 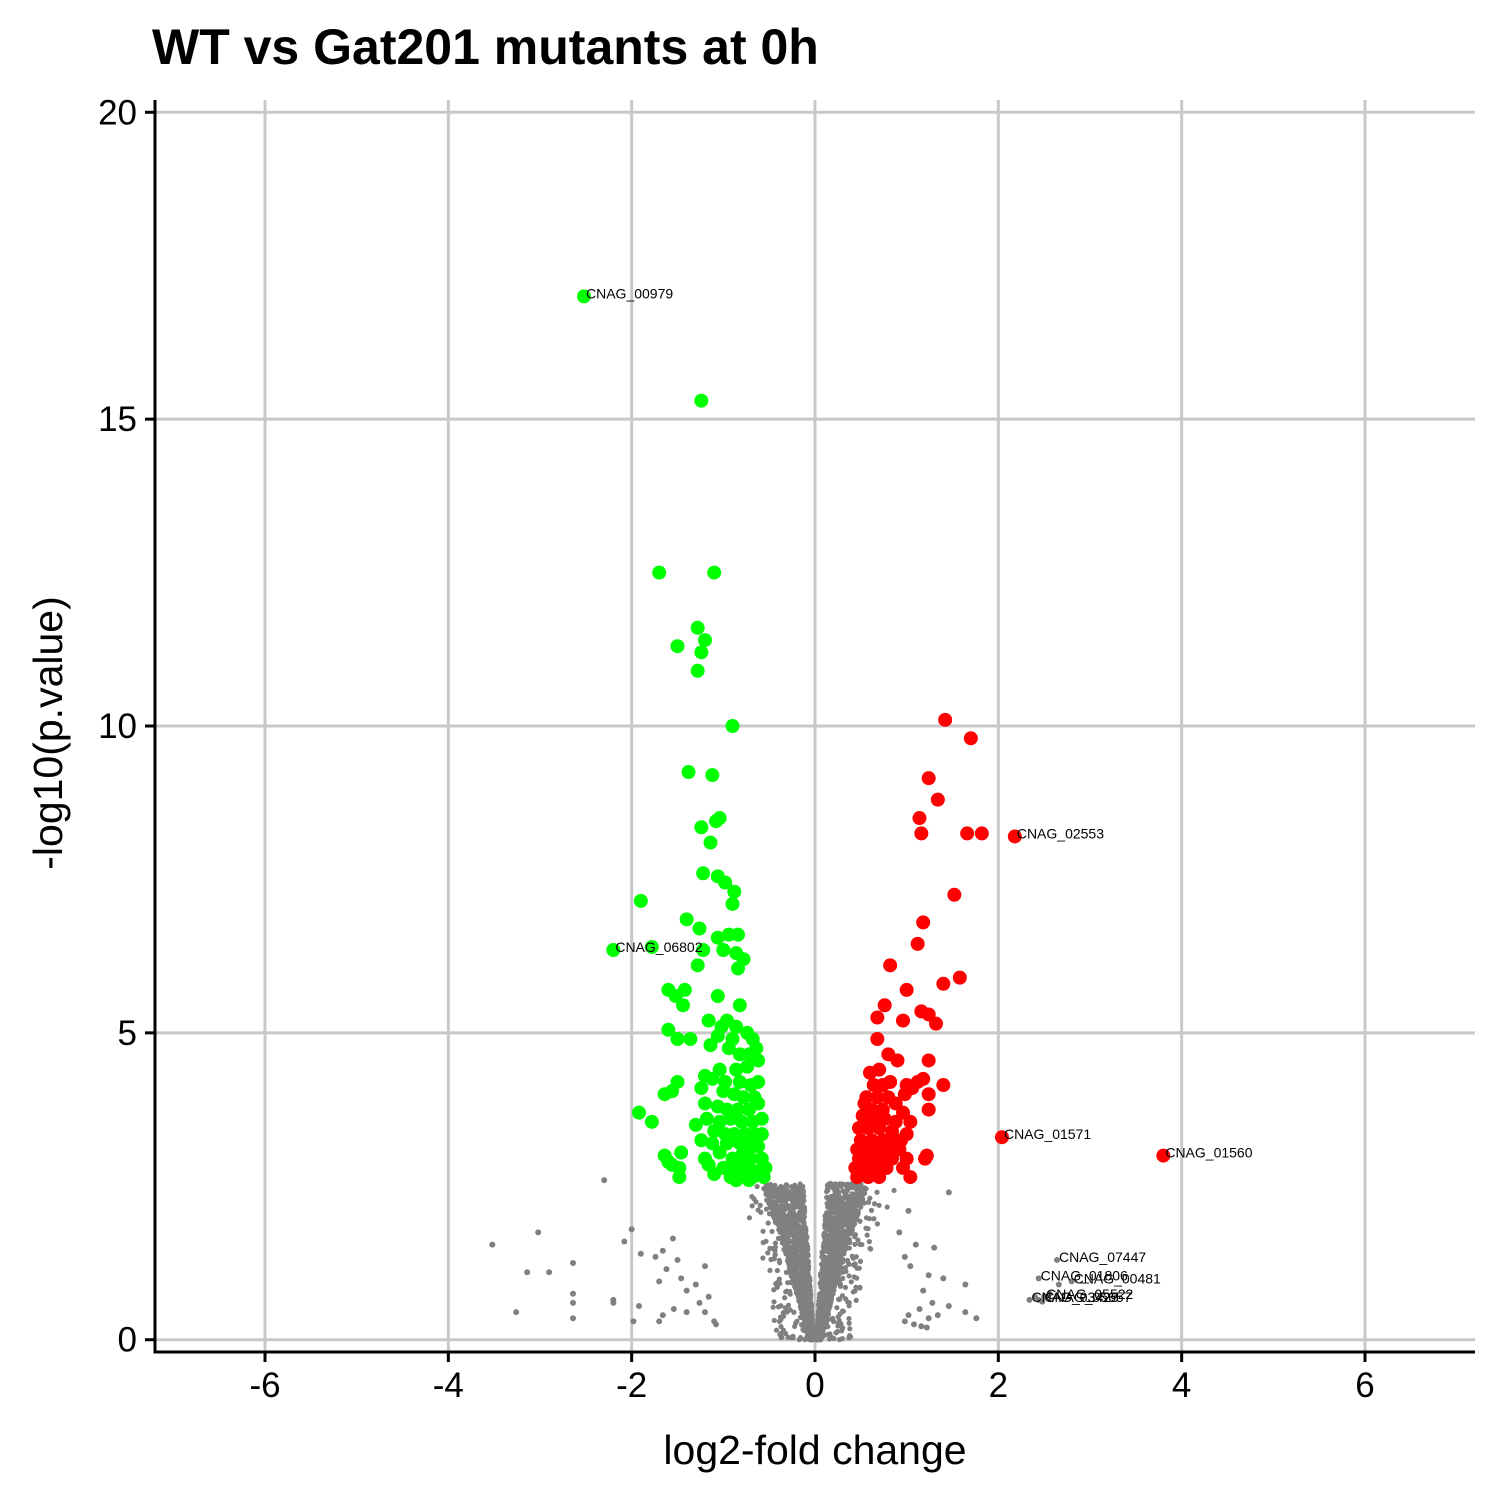 I want to click on x-tick-label: -2, so click(x=631, y=1385).